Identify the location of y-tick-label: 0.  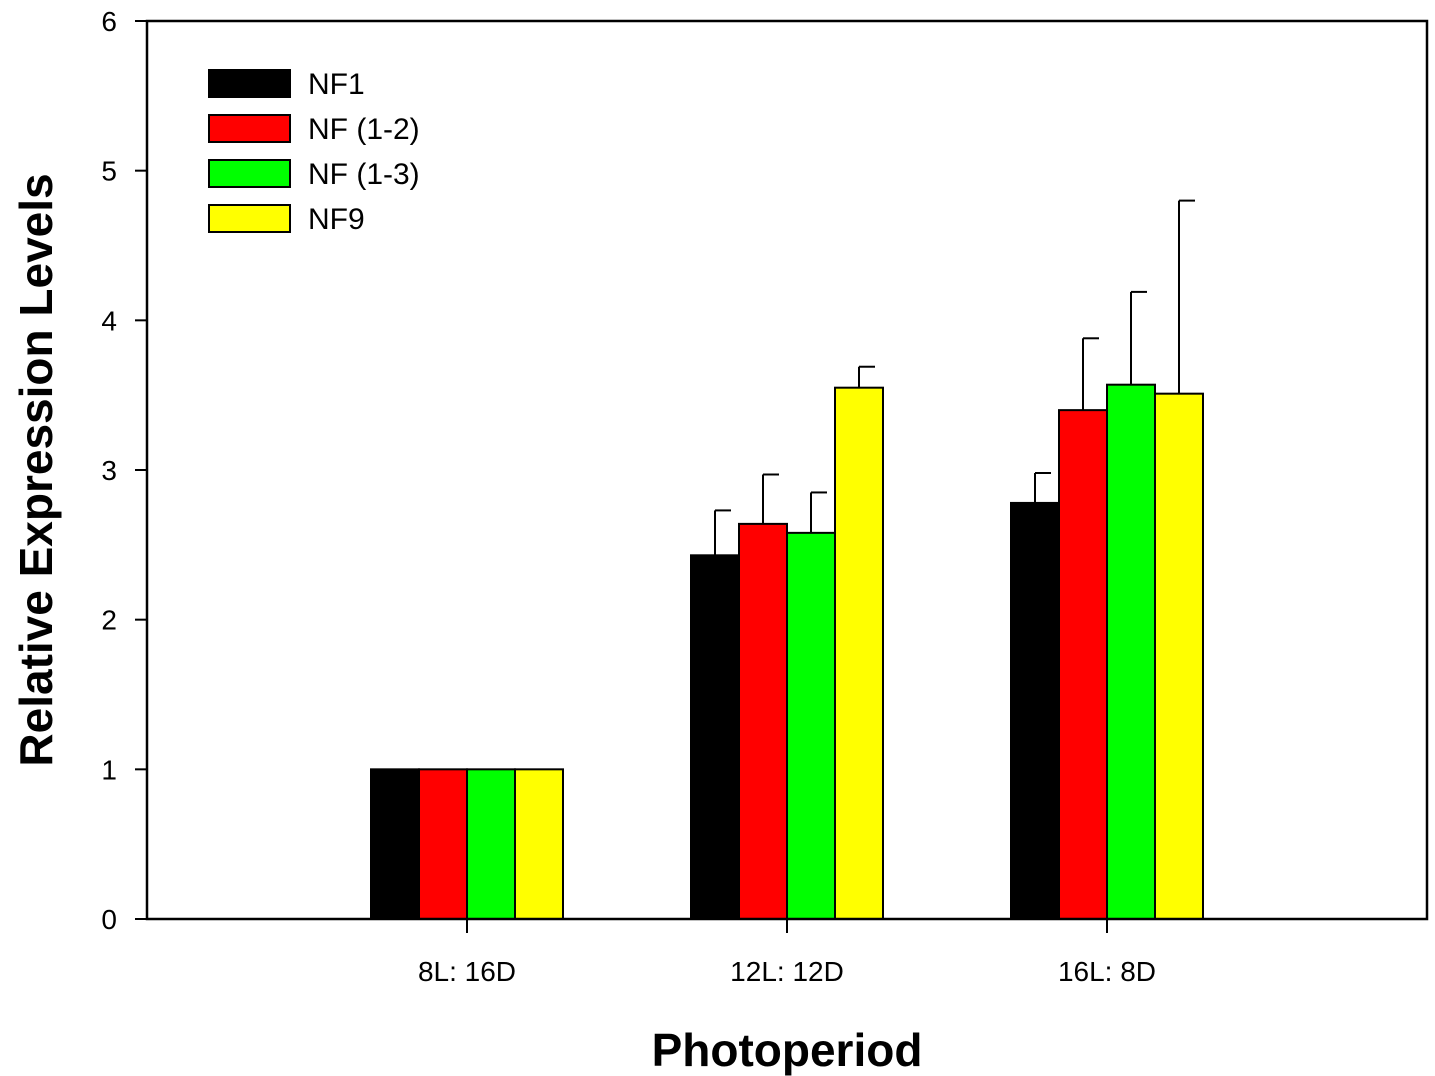
(109, 919).